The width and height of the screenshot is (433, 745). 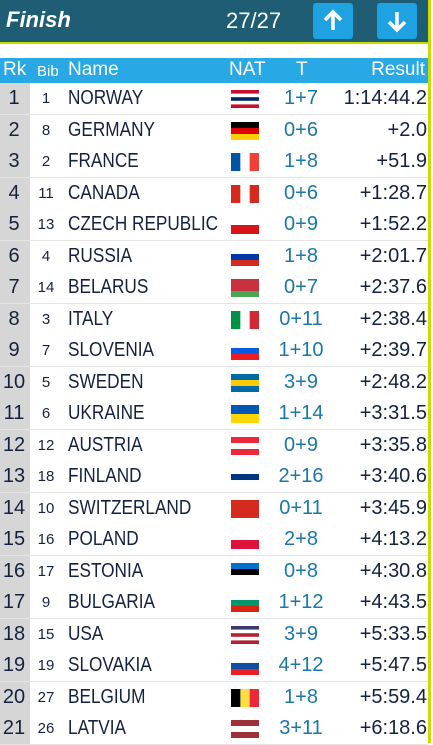 I want to click on name: FRANCE, so click(x=103, y=161).